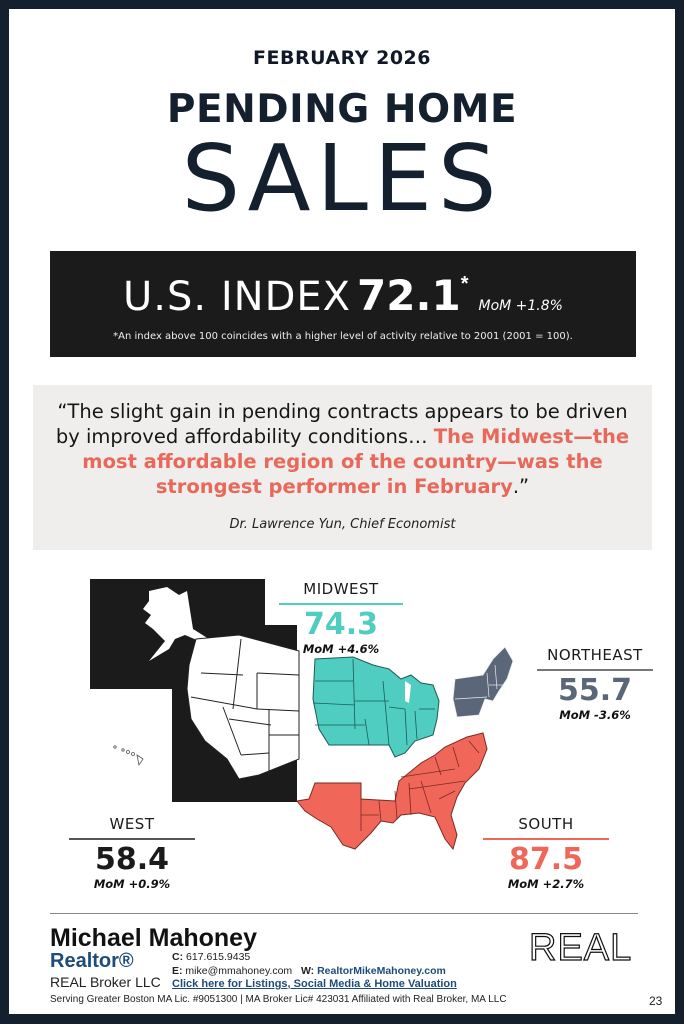  Describe the element at coordinates (464, 284) in the screenshot. I see `us-index-asterisk: *` at that location.